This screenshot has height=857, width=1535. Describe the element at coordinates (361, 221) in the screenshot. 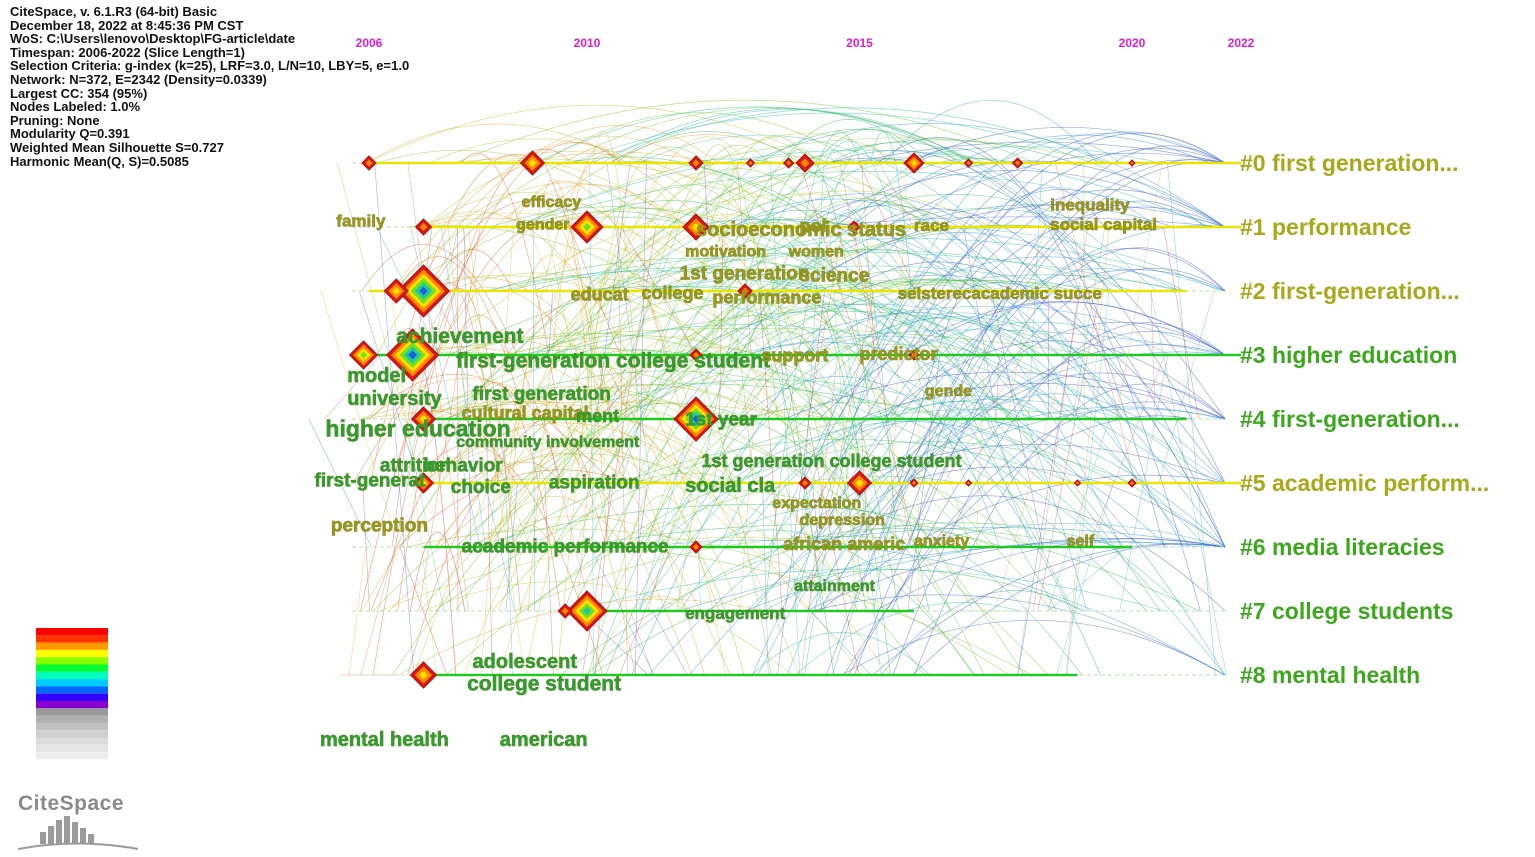

I see `keyword-label: family` at that location.